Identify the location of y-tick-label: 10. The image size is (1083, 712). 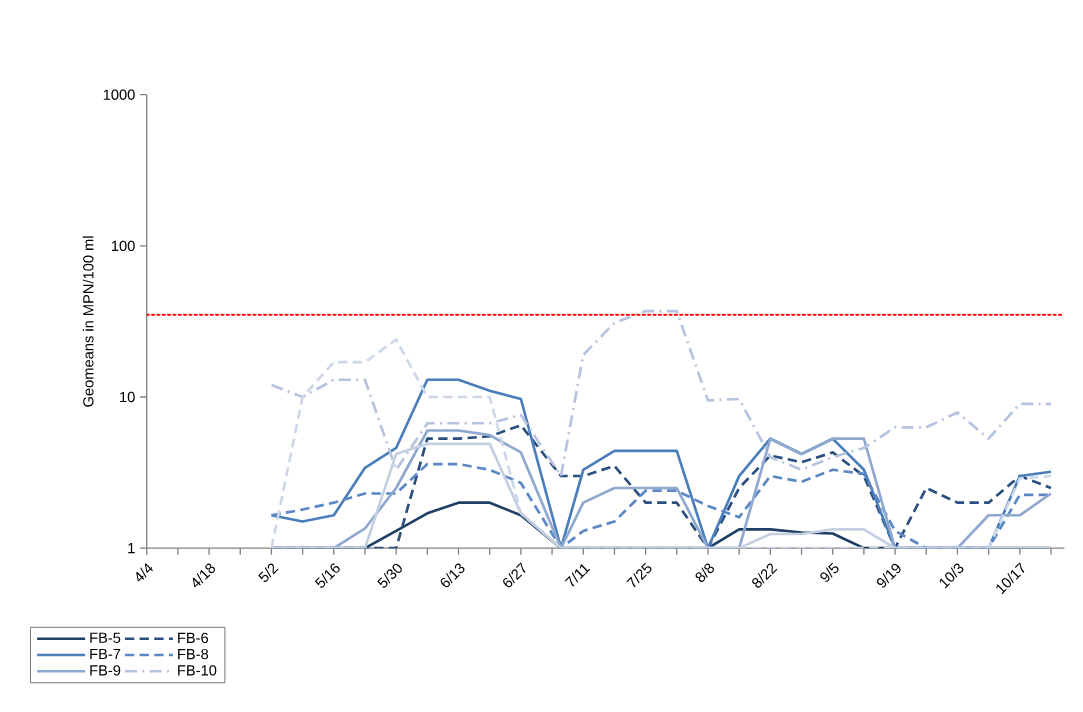
(127, 397).